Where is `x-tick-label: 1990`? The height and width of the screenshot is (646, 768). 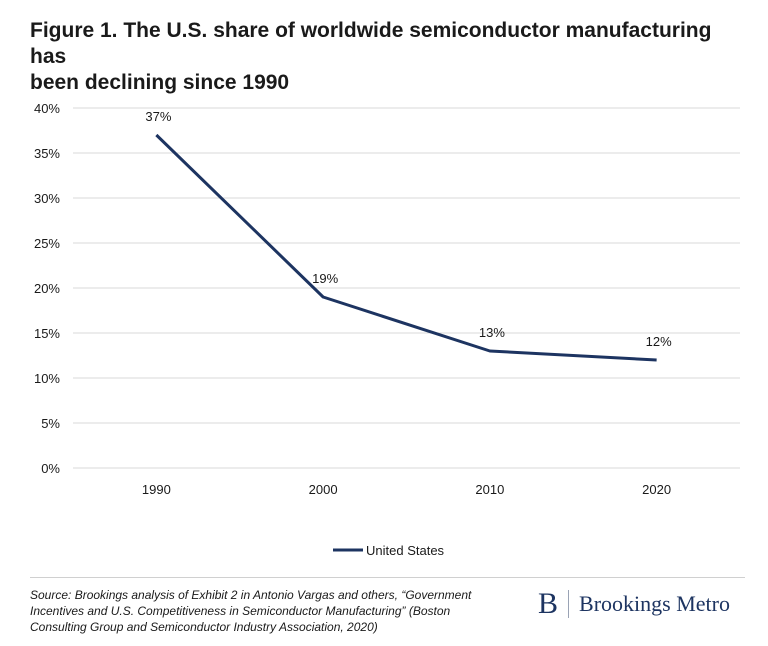 x-tick-label: 1990 is located at coordinates (156, 489).